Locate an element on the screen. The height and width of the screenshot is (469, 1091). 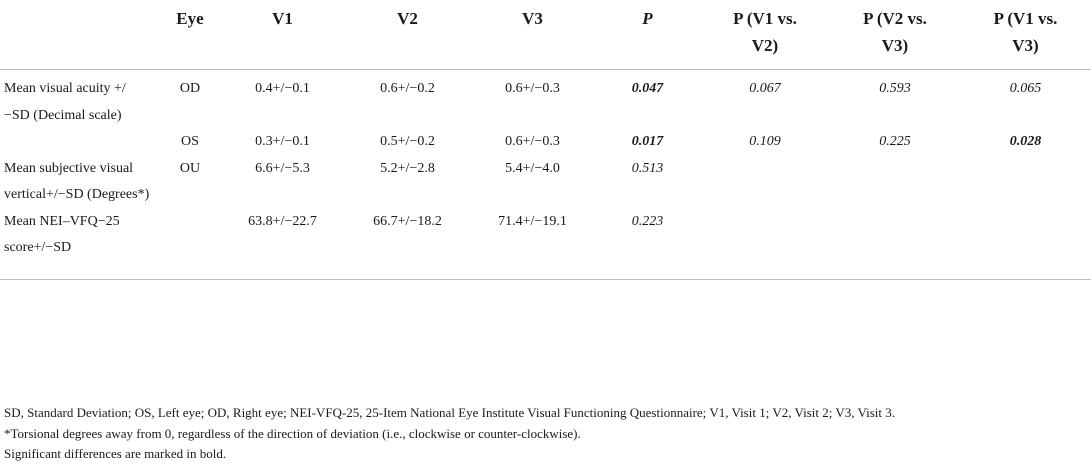
cell-v1: 0.3+/−0.1 is located at coordinates (282, 141).